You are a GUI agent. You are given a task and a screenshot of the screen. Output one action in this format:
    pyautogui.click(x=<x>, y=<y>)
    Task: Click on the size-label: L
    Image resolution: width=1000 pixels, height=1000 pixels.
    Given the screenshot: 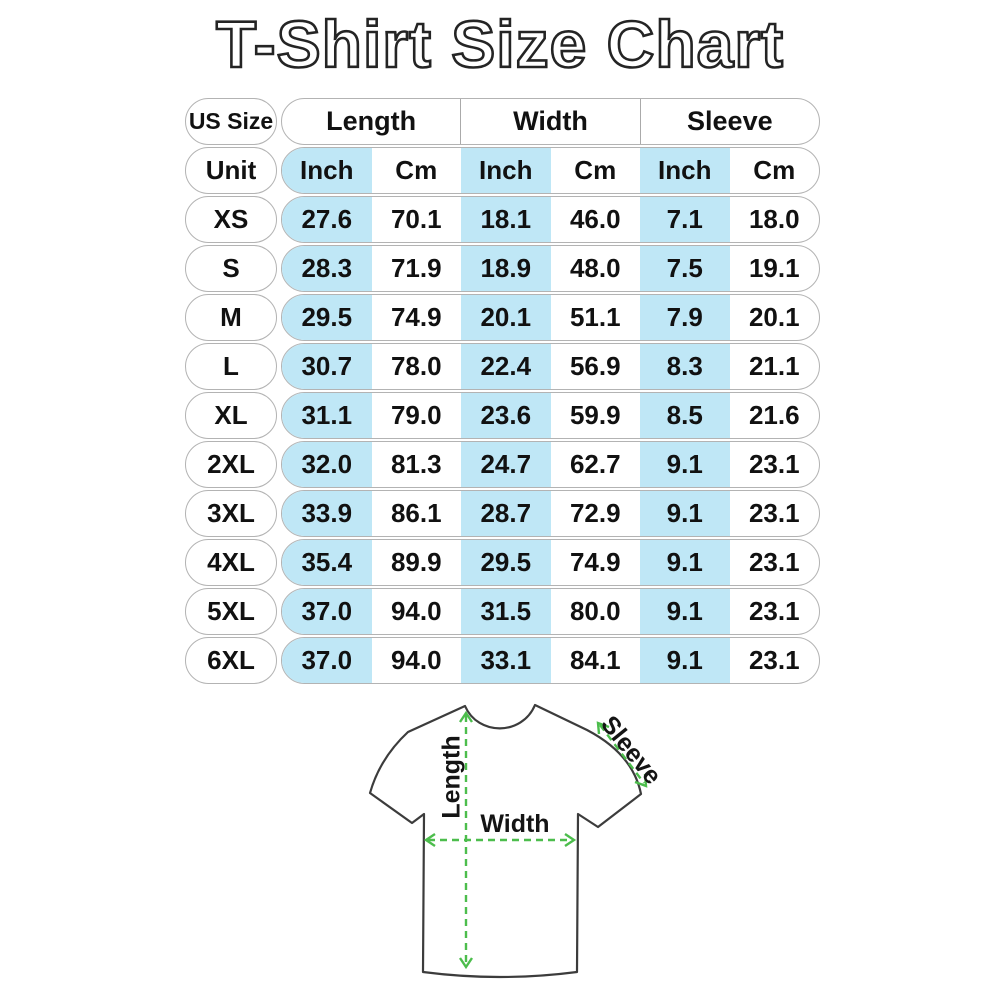 What is the action you would take?
    pyautogui.click(x=231, y=366)
    